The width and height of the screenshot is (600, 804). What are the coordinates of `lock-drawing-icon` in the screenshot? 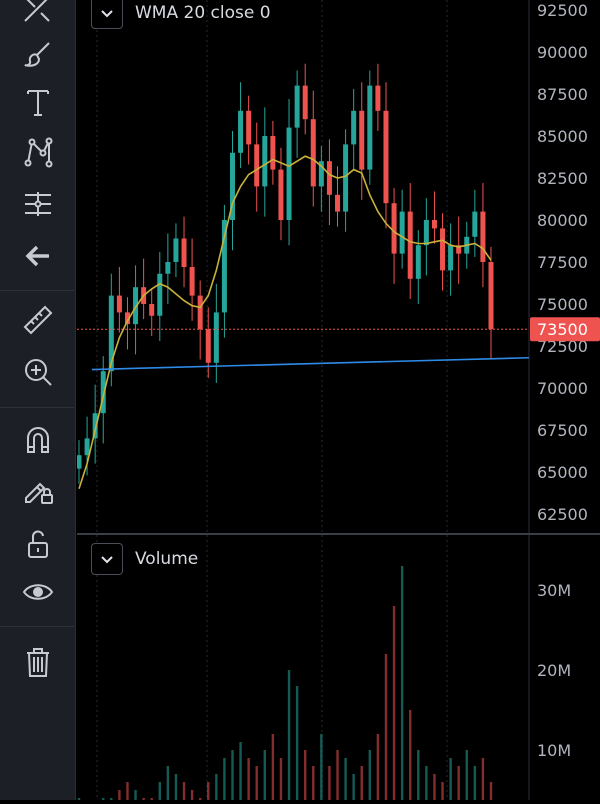 It's located at (38, 490).